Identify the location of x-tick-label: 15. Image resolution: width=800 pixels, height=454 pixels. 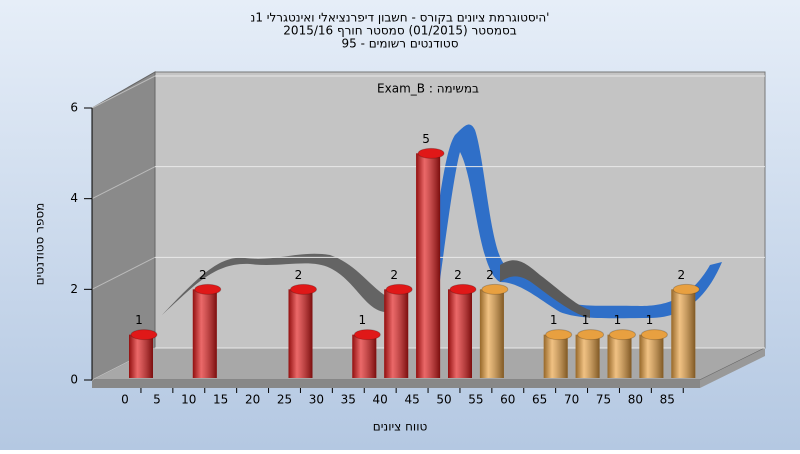
(220, 400).